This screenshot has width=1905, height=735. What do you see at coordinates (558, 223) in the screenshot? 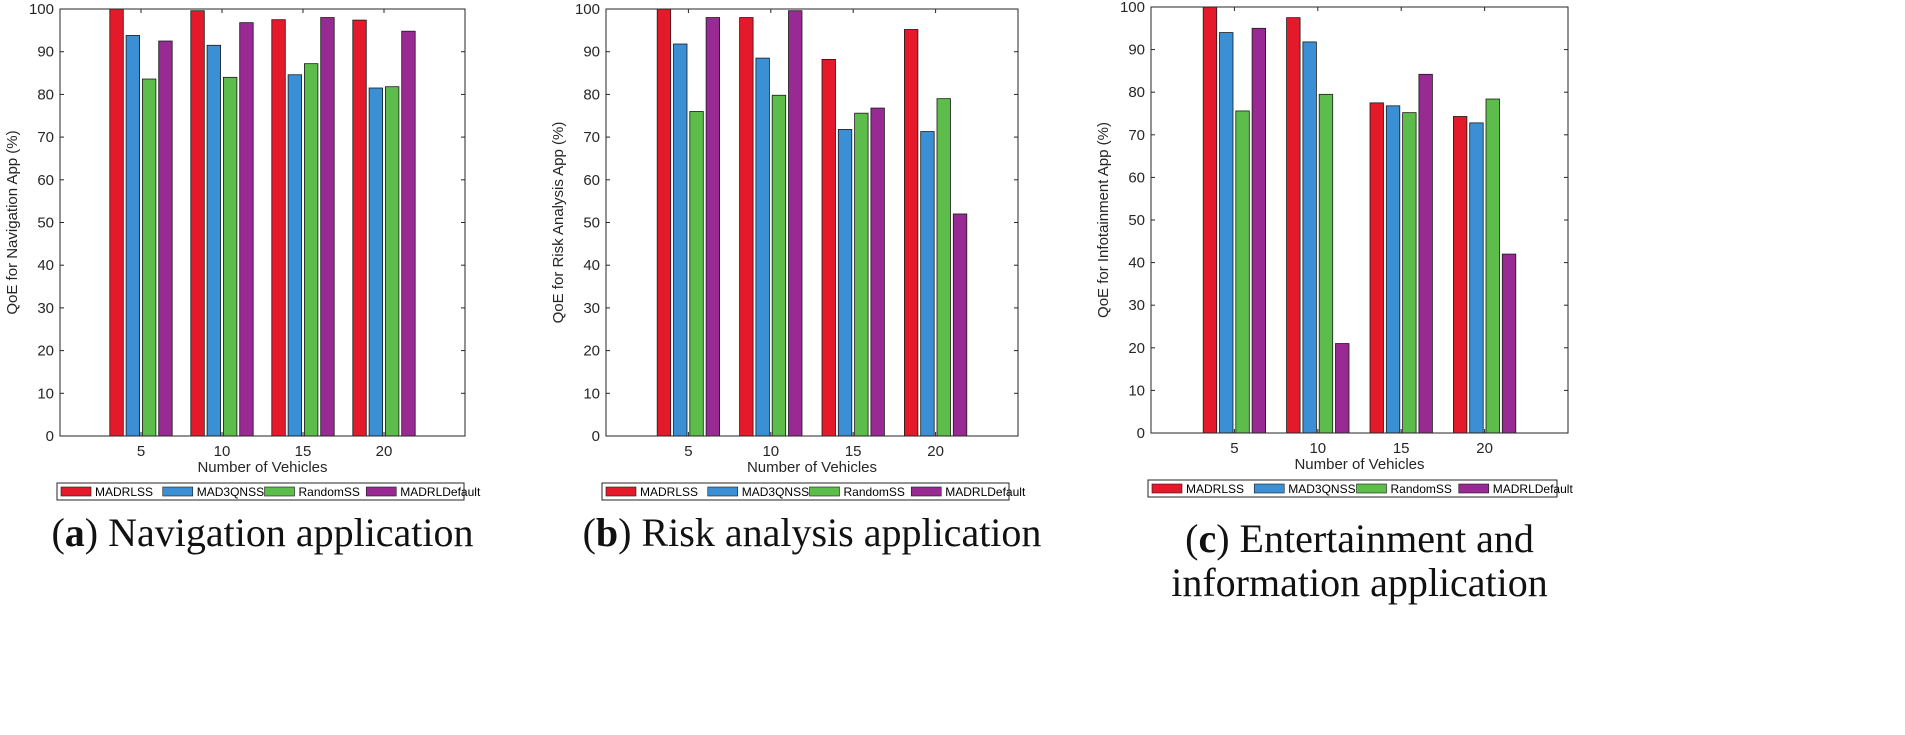
I see `y-axis-label: QoE for Risk Analysis App (%)` at bounding box center [558, 223].